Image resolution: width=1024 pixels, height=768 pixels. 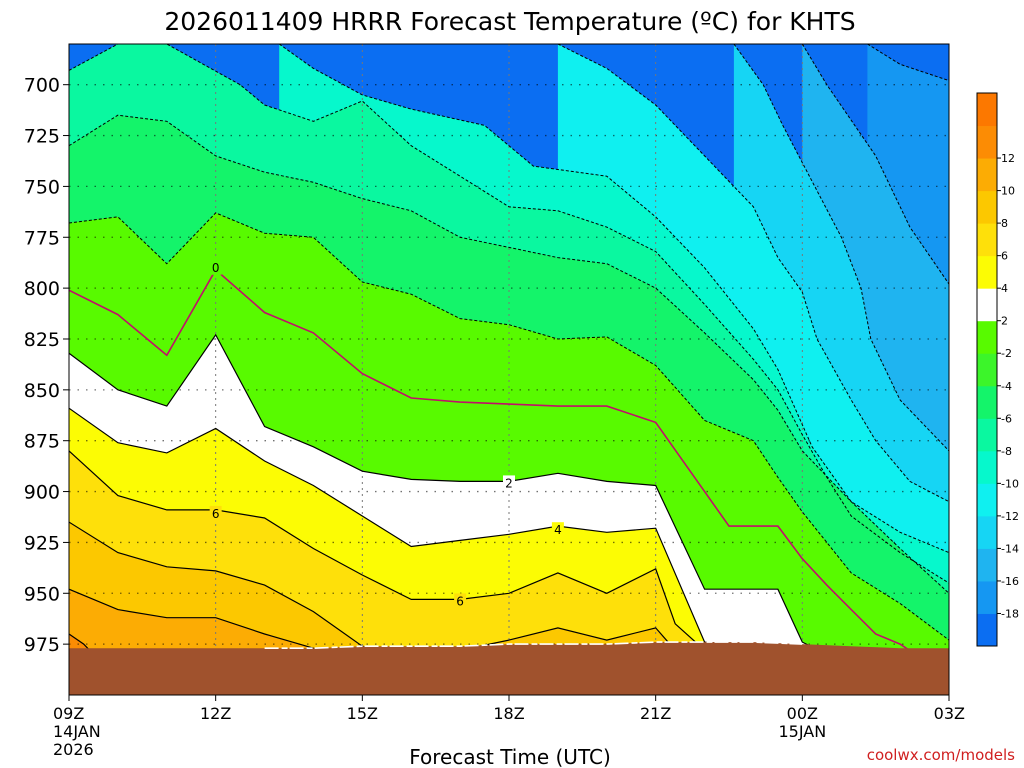 What do you see at coordinates (42, 340) in the screenshot?
I see `y-tick-label: 825` at bounding box center [42, 340].